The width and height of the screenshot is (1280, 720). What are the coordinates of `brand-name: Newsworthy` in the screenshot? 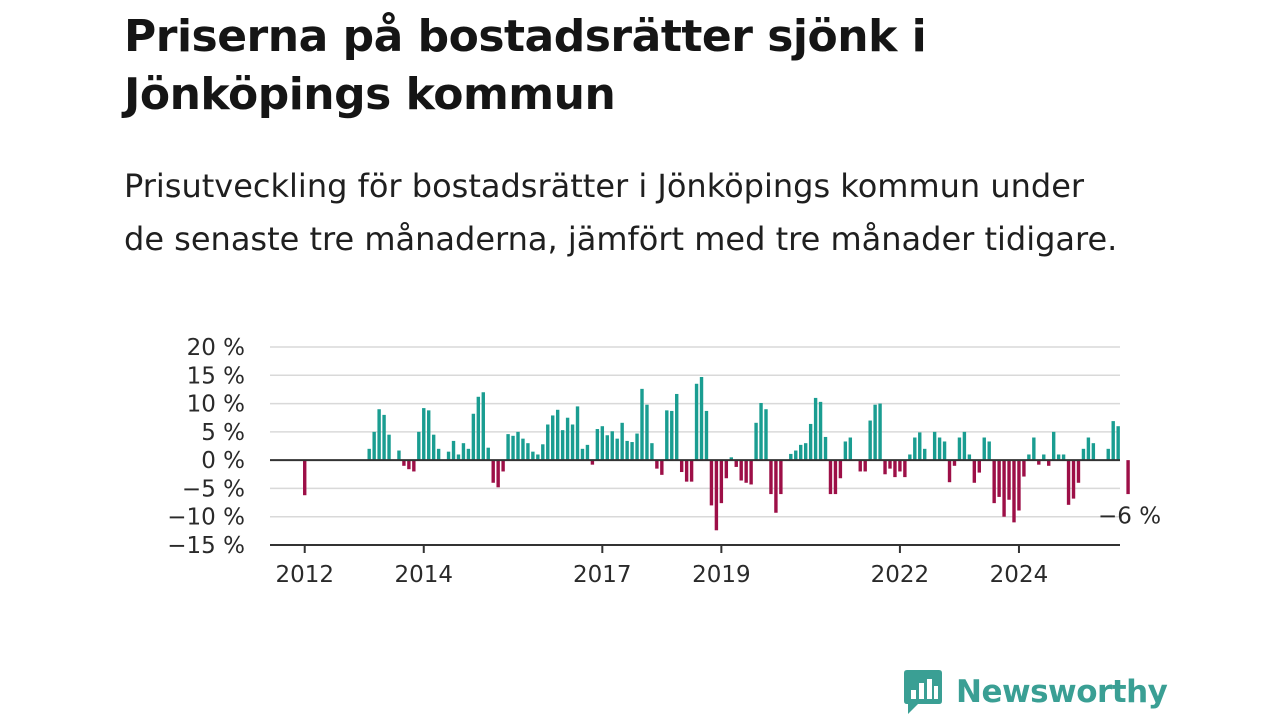 It's located at (1062, 692).